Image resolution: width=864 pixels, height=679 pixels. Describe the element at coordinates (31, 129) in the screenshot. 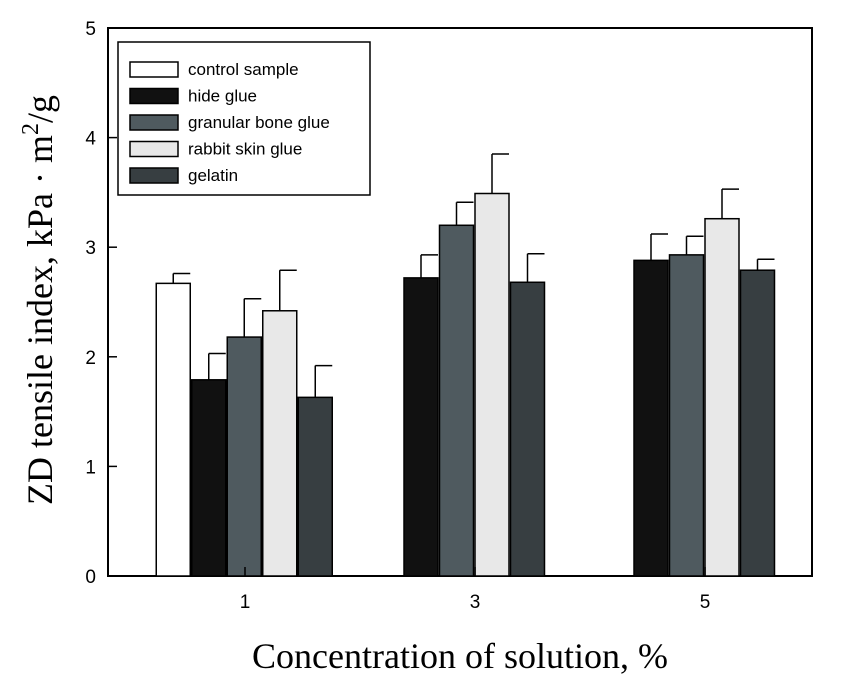

I see `y-axis-title-superscript: 2` at that location.